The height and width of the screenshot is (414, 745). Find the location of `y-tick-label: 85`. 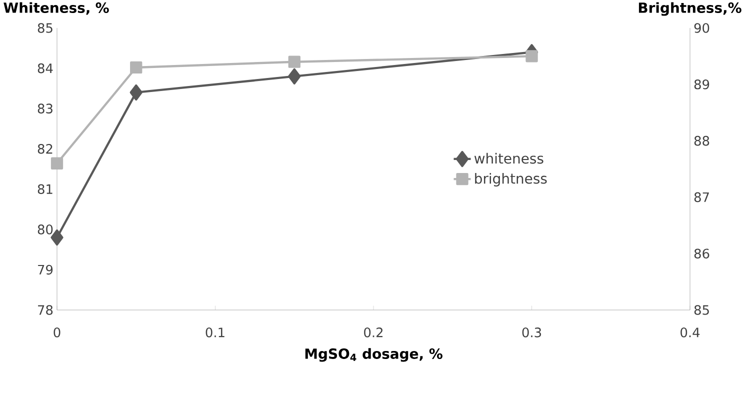

y-tick-label: 85 is located at coordinates (45, 28).